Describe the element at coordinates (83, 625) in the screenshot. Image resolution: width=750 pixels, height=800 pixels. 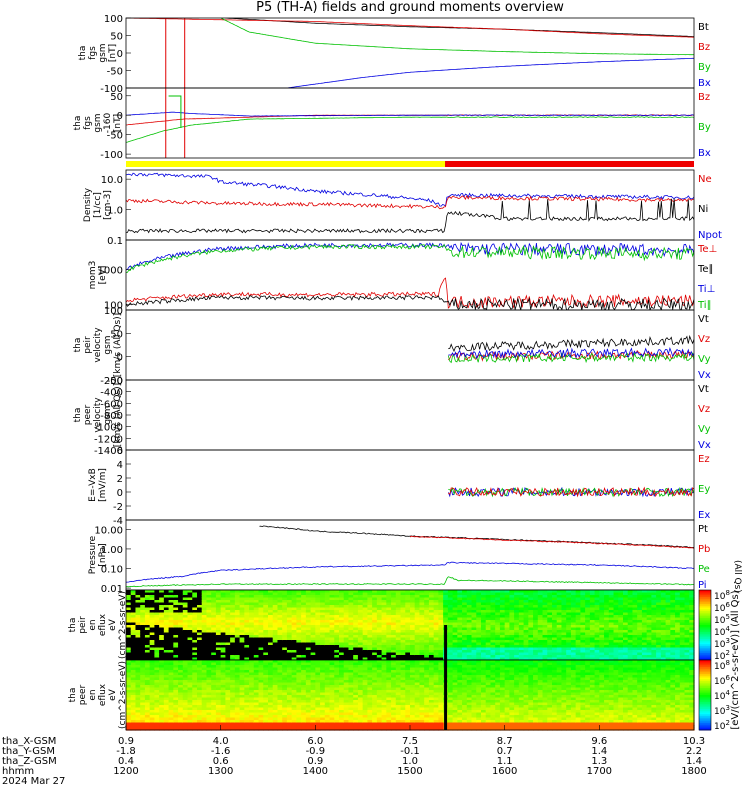
I see `y-axis-label: peir` at that location.